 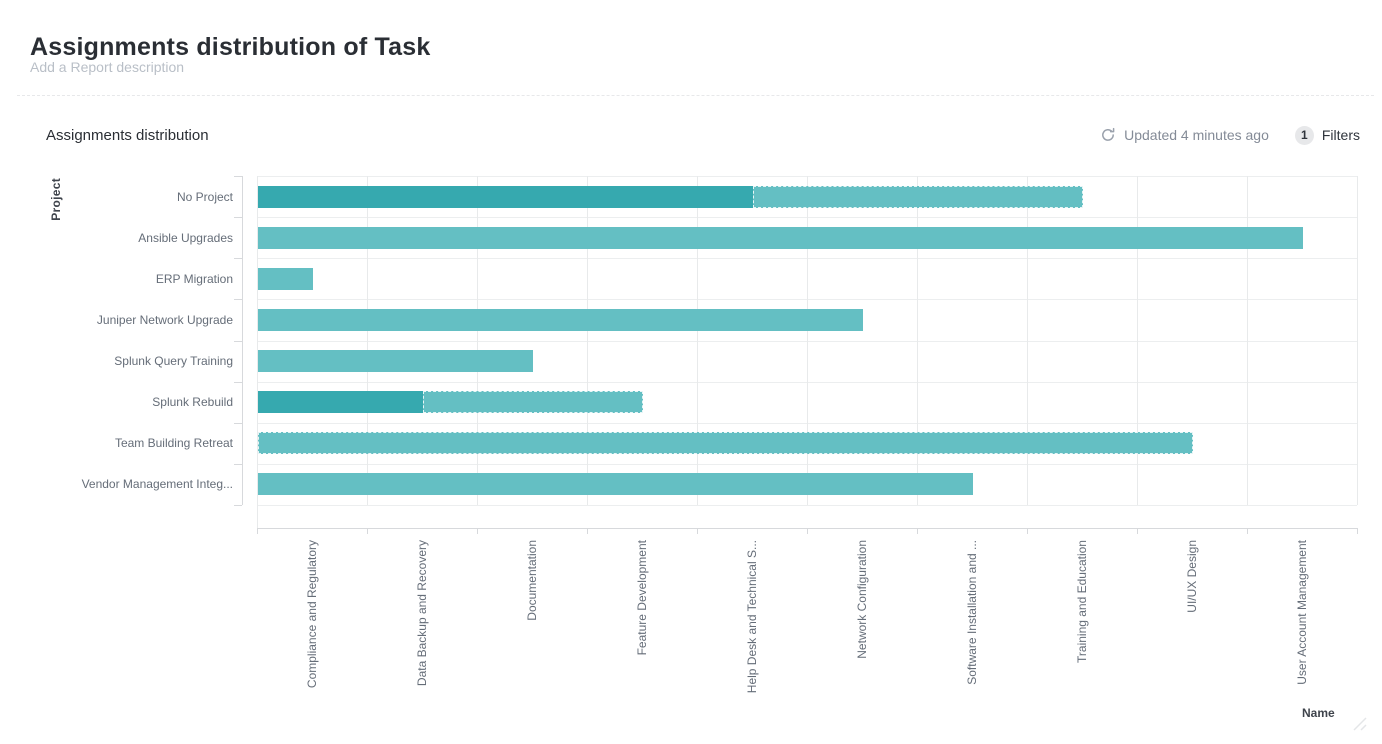 I want to click on filters-button: 1 Filters, so click(x=1327, y=135).